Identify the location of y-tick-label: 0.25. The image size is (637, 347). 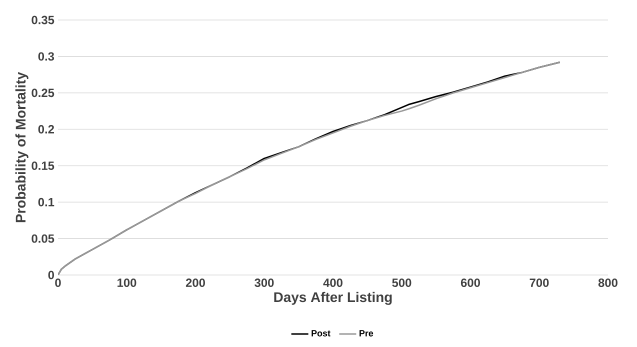
(43, 93).